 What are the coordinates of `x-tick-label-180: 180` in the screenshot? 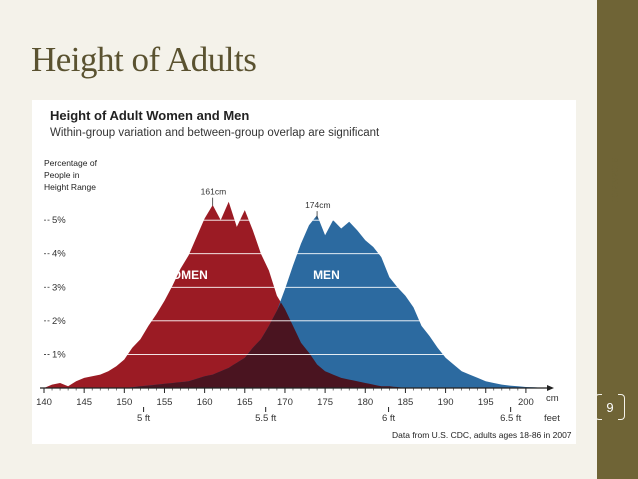 It's located at (365, 402).